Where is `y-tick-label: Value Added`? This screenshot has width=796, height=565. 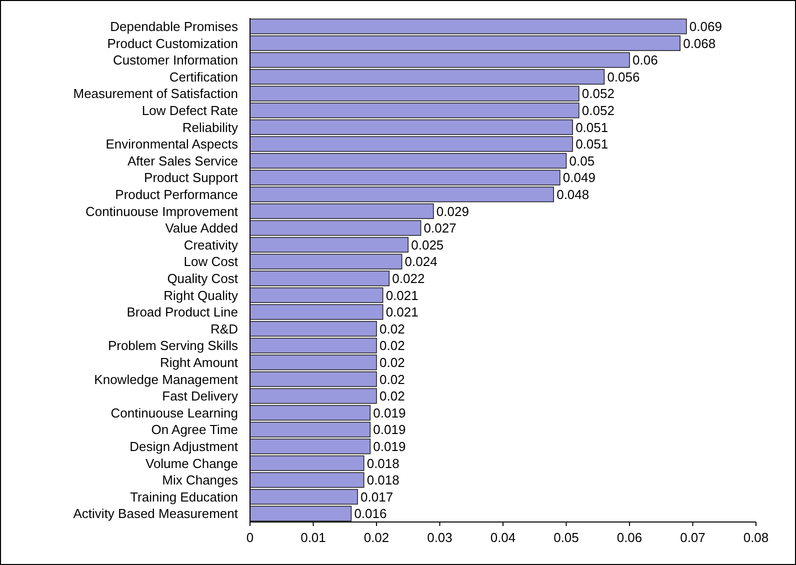
y-tick-label: Value Added is located at coordinates (201, 228).